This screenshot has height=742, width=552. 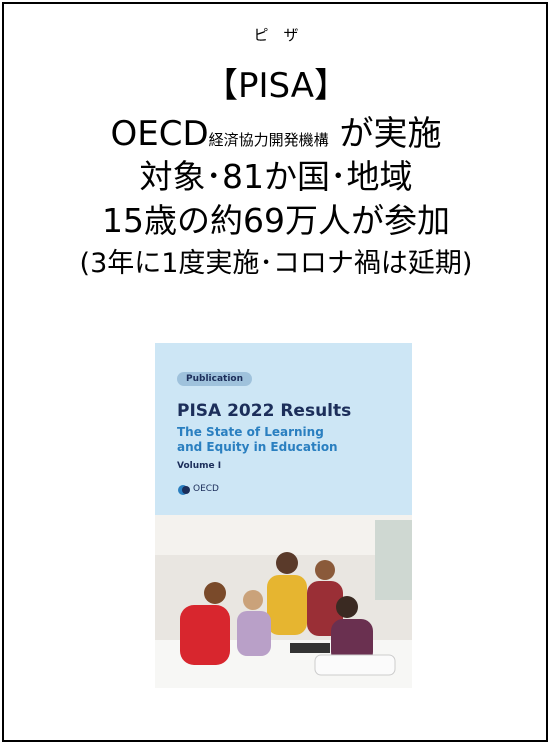 What do you see at coordinates (275, 86) in the screenshot?
I see `title: 【PISA】` at bounding box center [275, 86].